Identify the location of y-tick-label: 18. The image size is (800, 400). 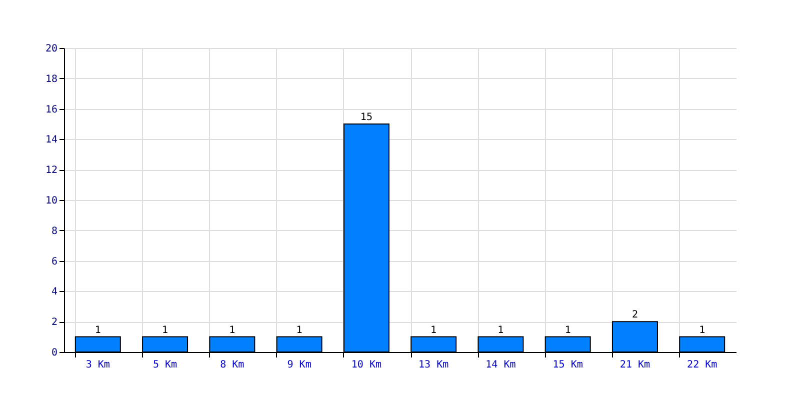
(51, 79).